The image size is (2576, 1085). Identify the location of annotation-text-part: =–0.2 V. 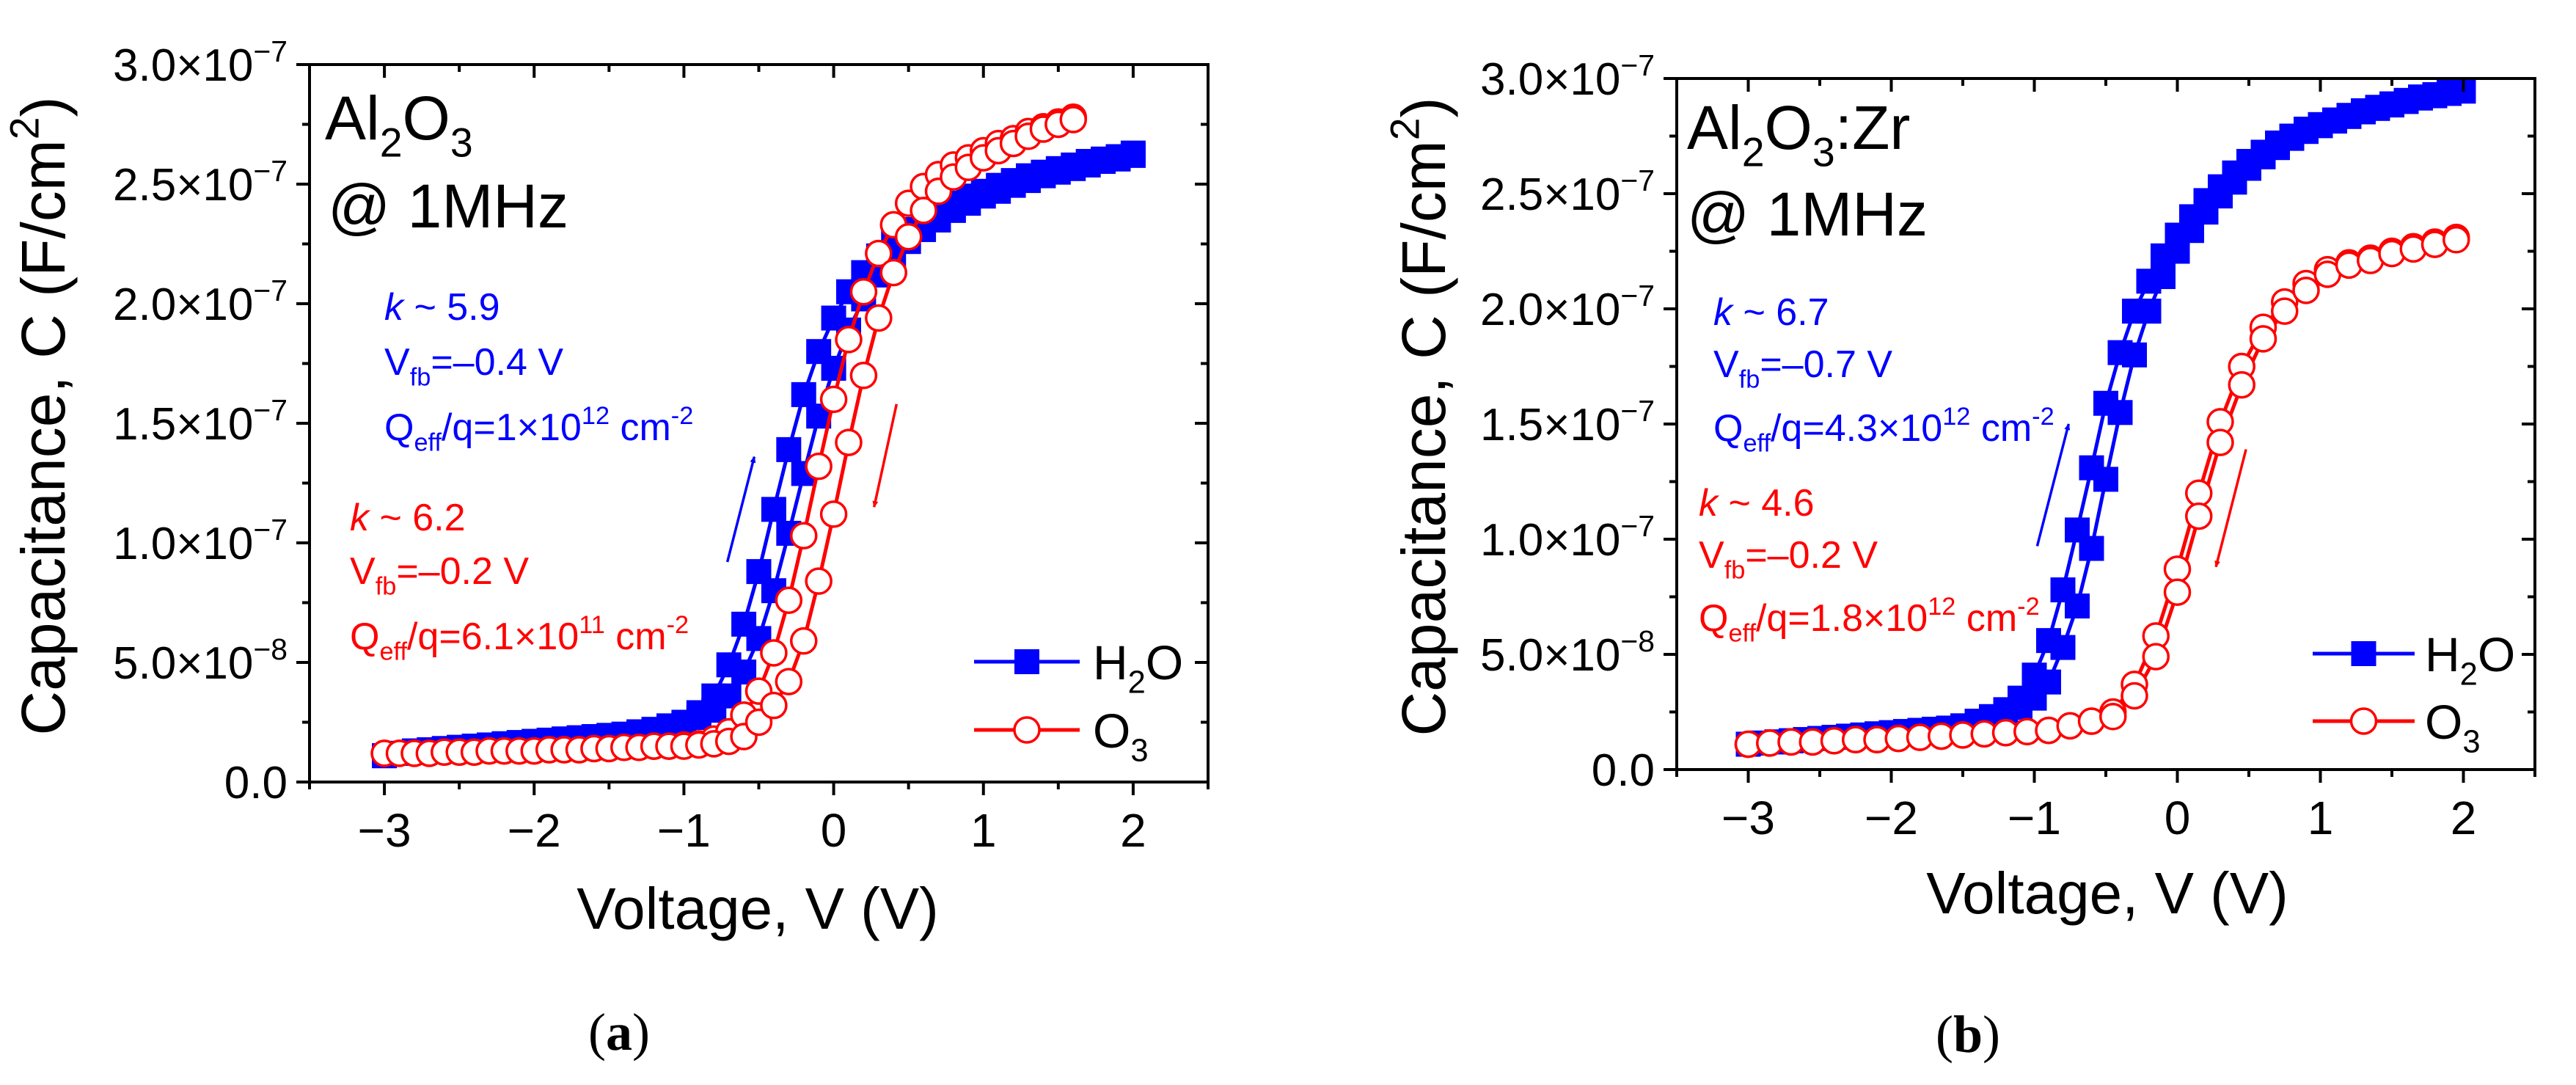
(462, 572).